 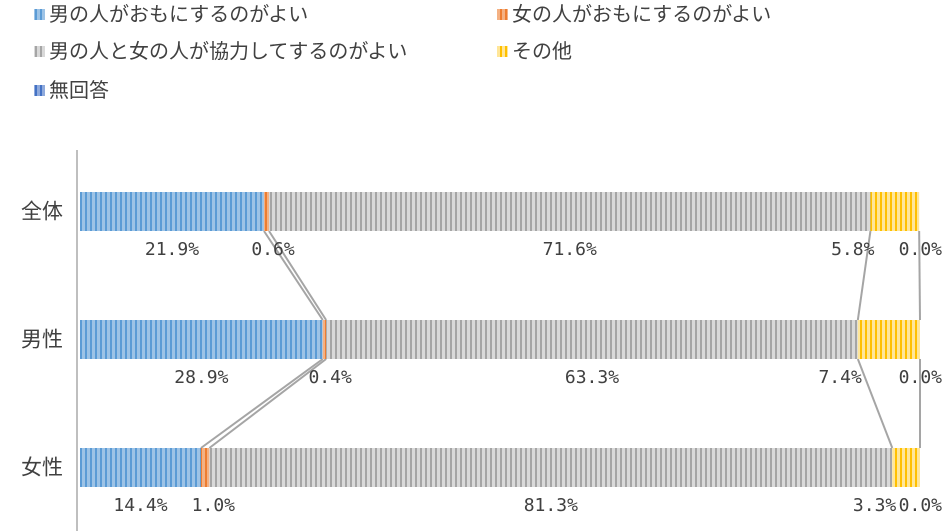 I want to click on value-label-1-0: 28.9%, so click(x=201, y=377).